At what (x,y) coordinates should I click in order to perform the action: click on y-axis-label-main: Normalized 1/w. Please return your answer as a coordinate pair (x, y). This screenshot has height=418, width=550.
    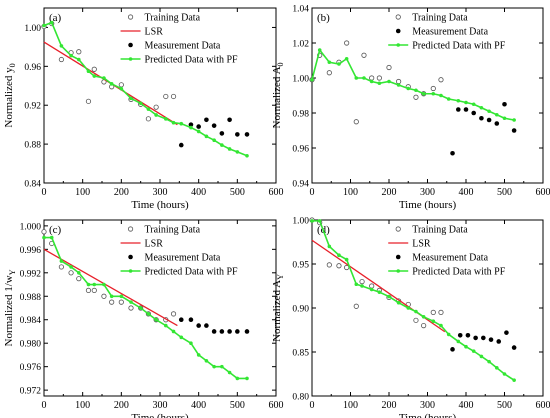
    Looking at the image, I should click on (9, 310).